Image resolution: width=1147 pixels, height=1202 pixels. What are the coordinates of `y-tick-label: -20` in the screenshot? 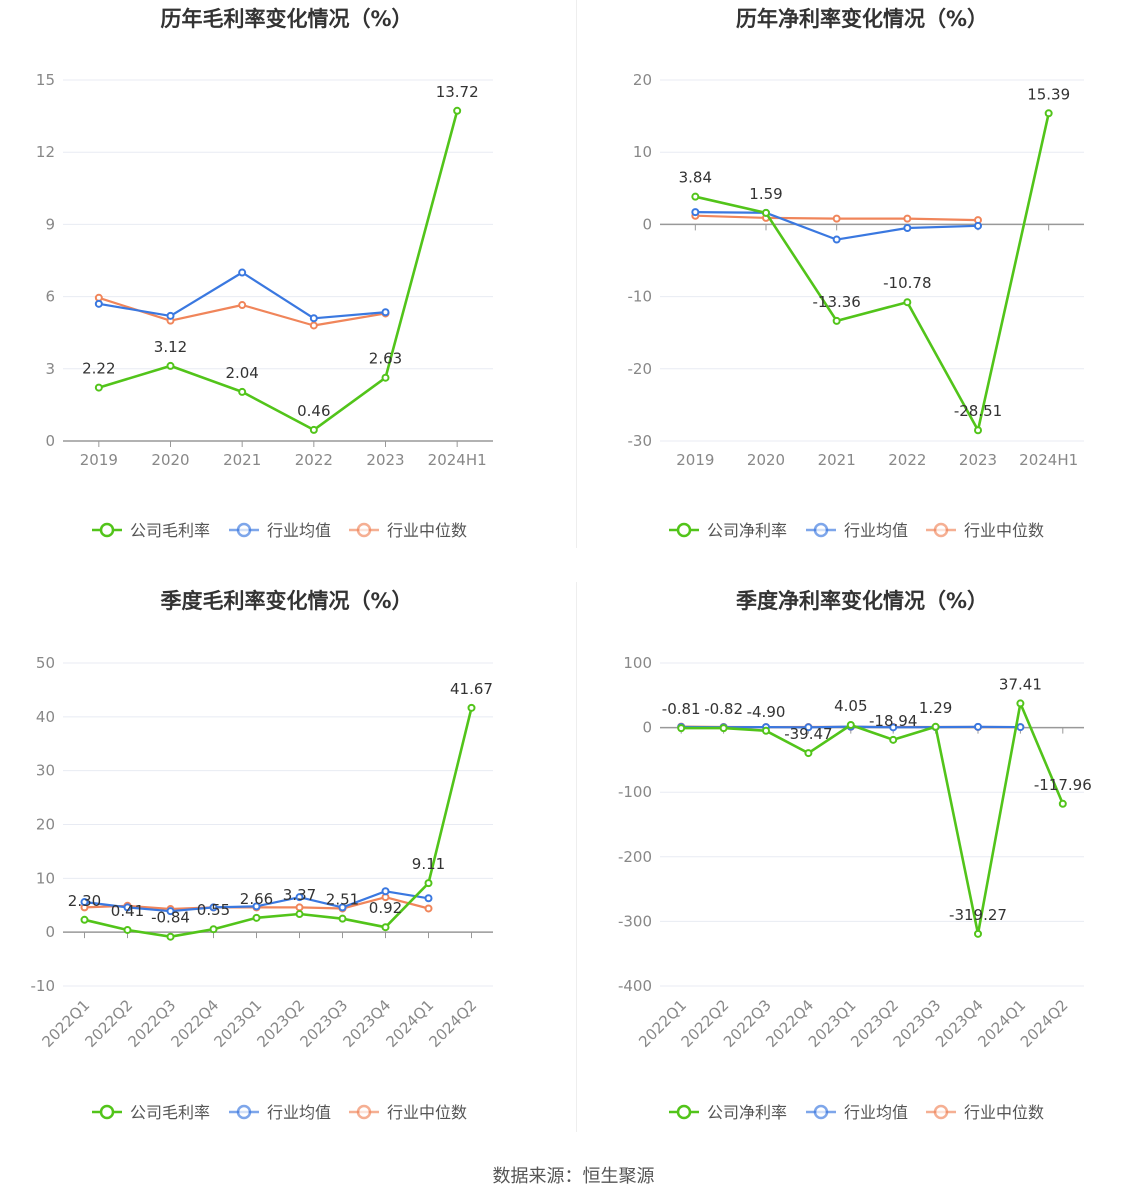 It's located at (640, 369).